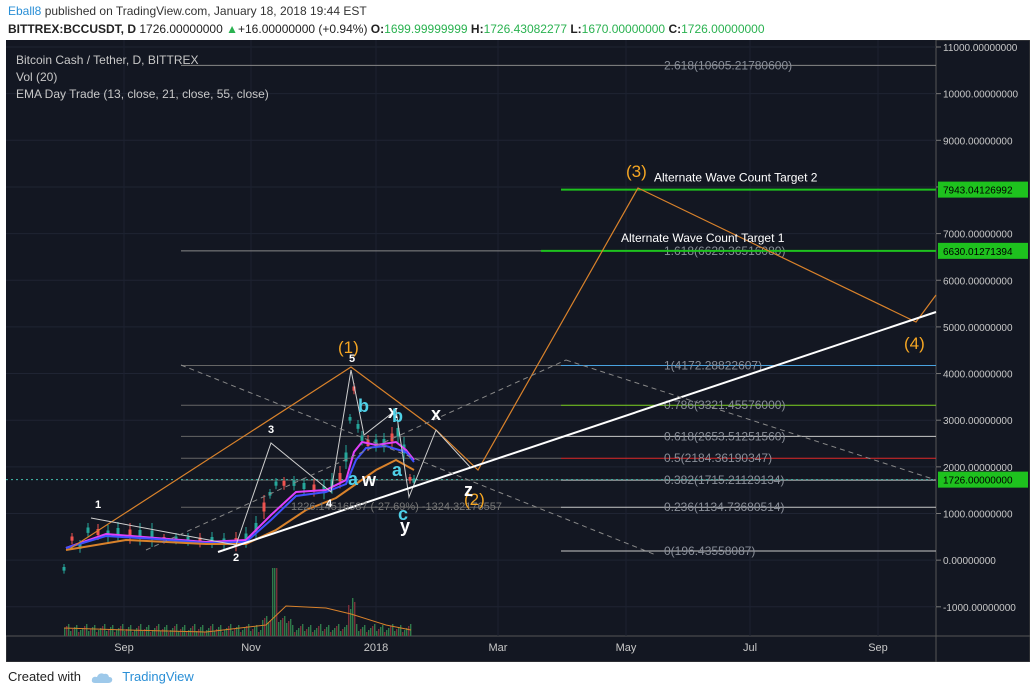 Image resolution: width=1036 pixels, height=693 pixels. Describe the element at coordinates (396, 507) in the screenshot. I see `fib-ext-text: 1226.14516587 (-27.69%) -1324.32176557` at that location.